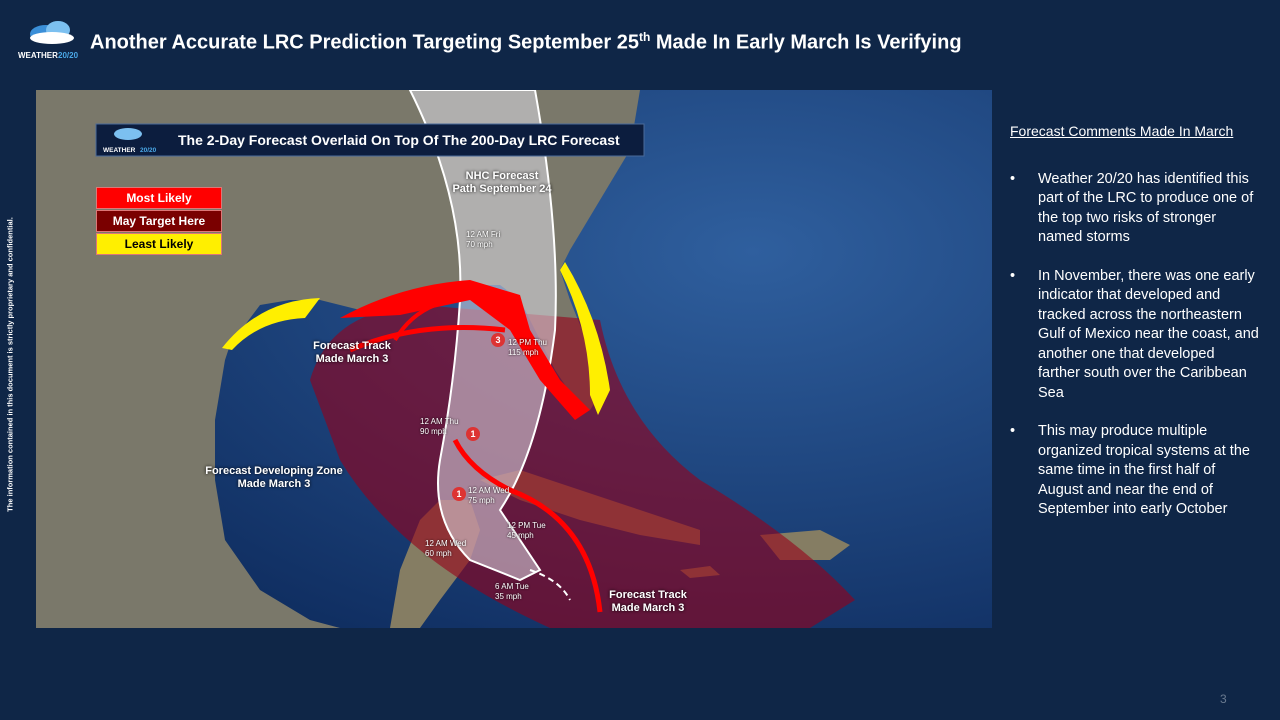 This screenshot has width=1280, height=720. Describe the element at coordinates (148, 150) in the screenshot. I see `banner-logo-number: 20/20` at that location.